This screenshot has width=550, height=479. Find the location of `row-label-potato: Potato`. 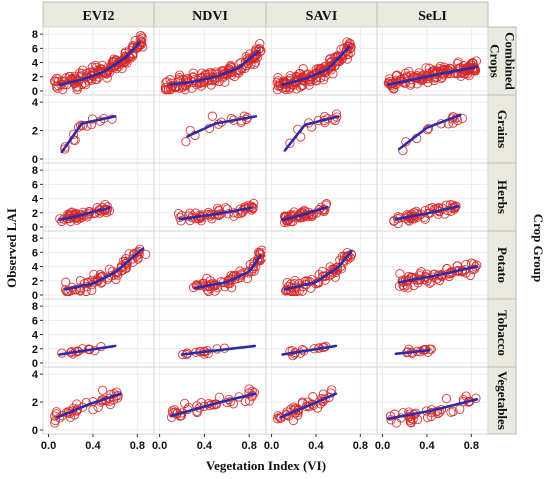

row-label-potato: Potato is located at coordinates (502, 265).